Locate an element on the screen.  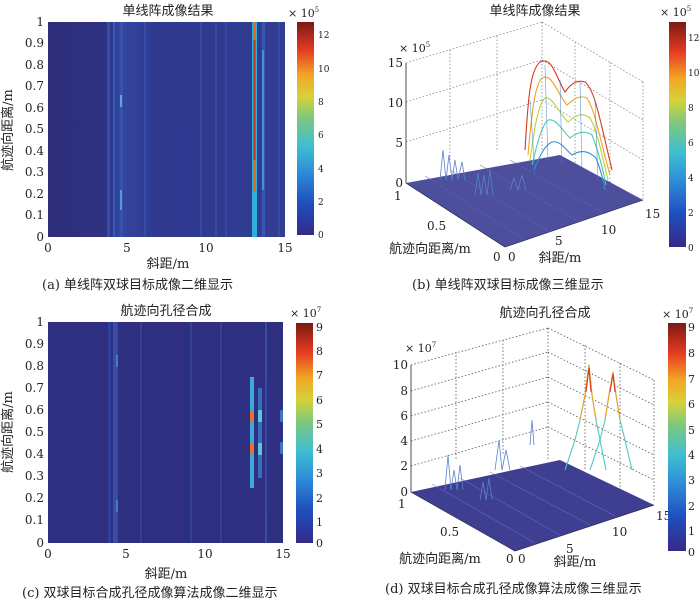
panel-d-yticks: 10.50 is located at coordinates (456, 531).